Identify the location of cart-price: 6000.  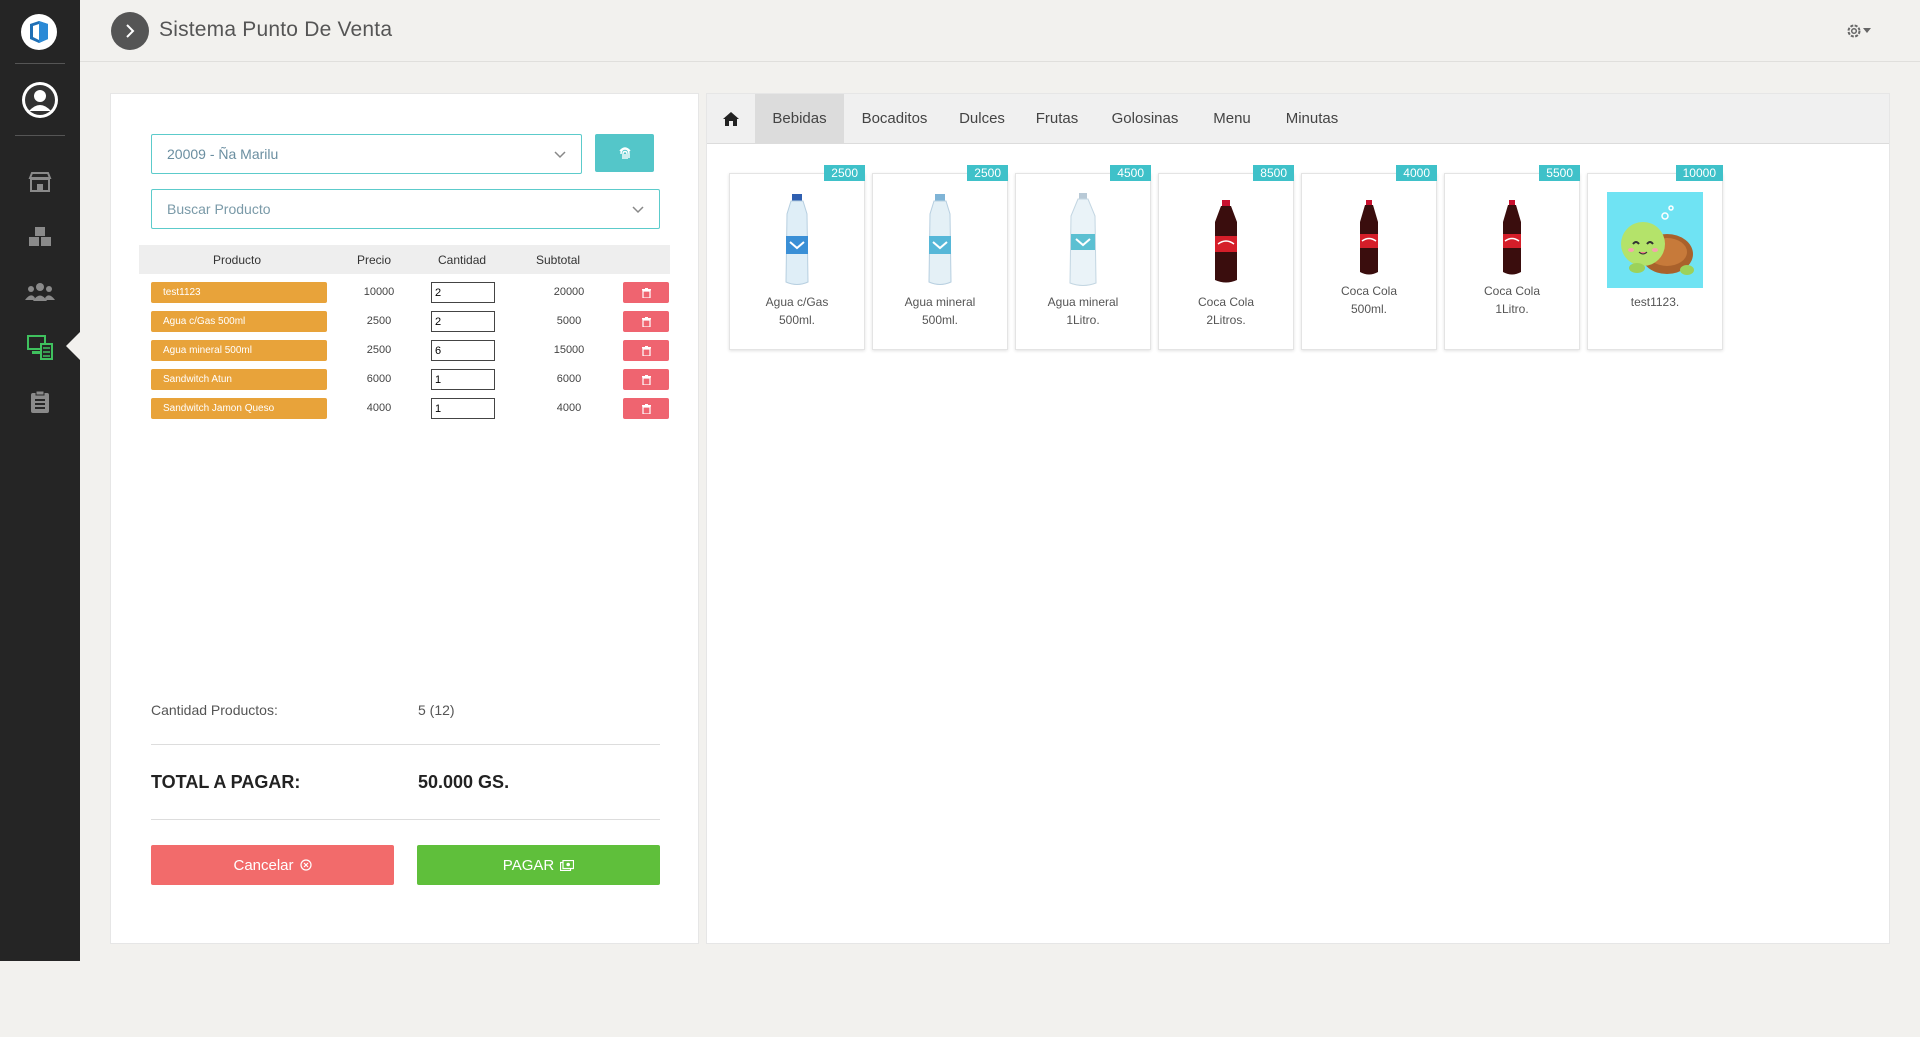
(379, 379).